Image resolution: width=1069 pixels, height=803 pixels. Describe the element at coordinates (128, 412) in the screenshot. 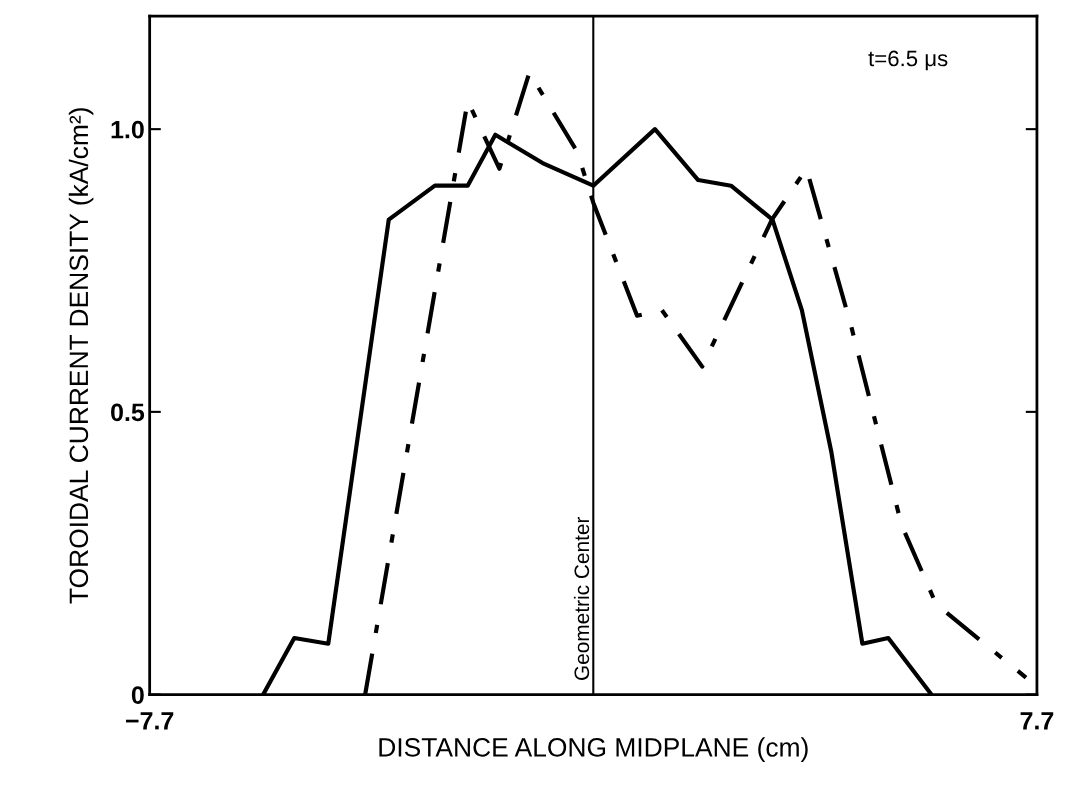

I see `y-tick-label: 0.5` at that location.